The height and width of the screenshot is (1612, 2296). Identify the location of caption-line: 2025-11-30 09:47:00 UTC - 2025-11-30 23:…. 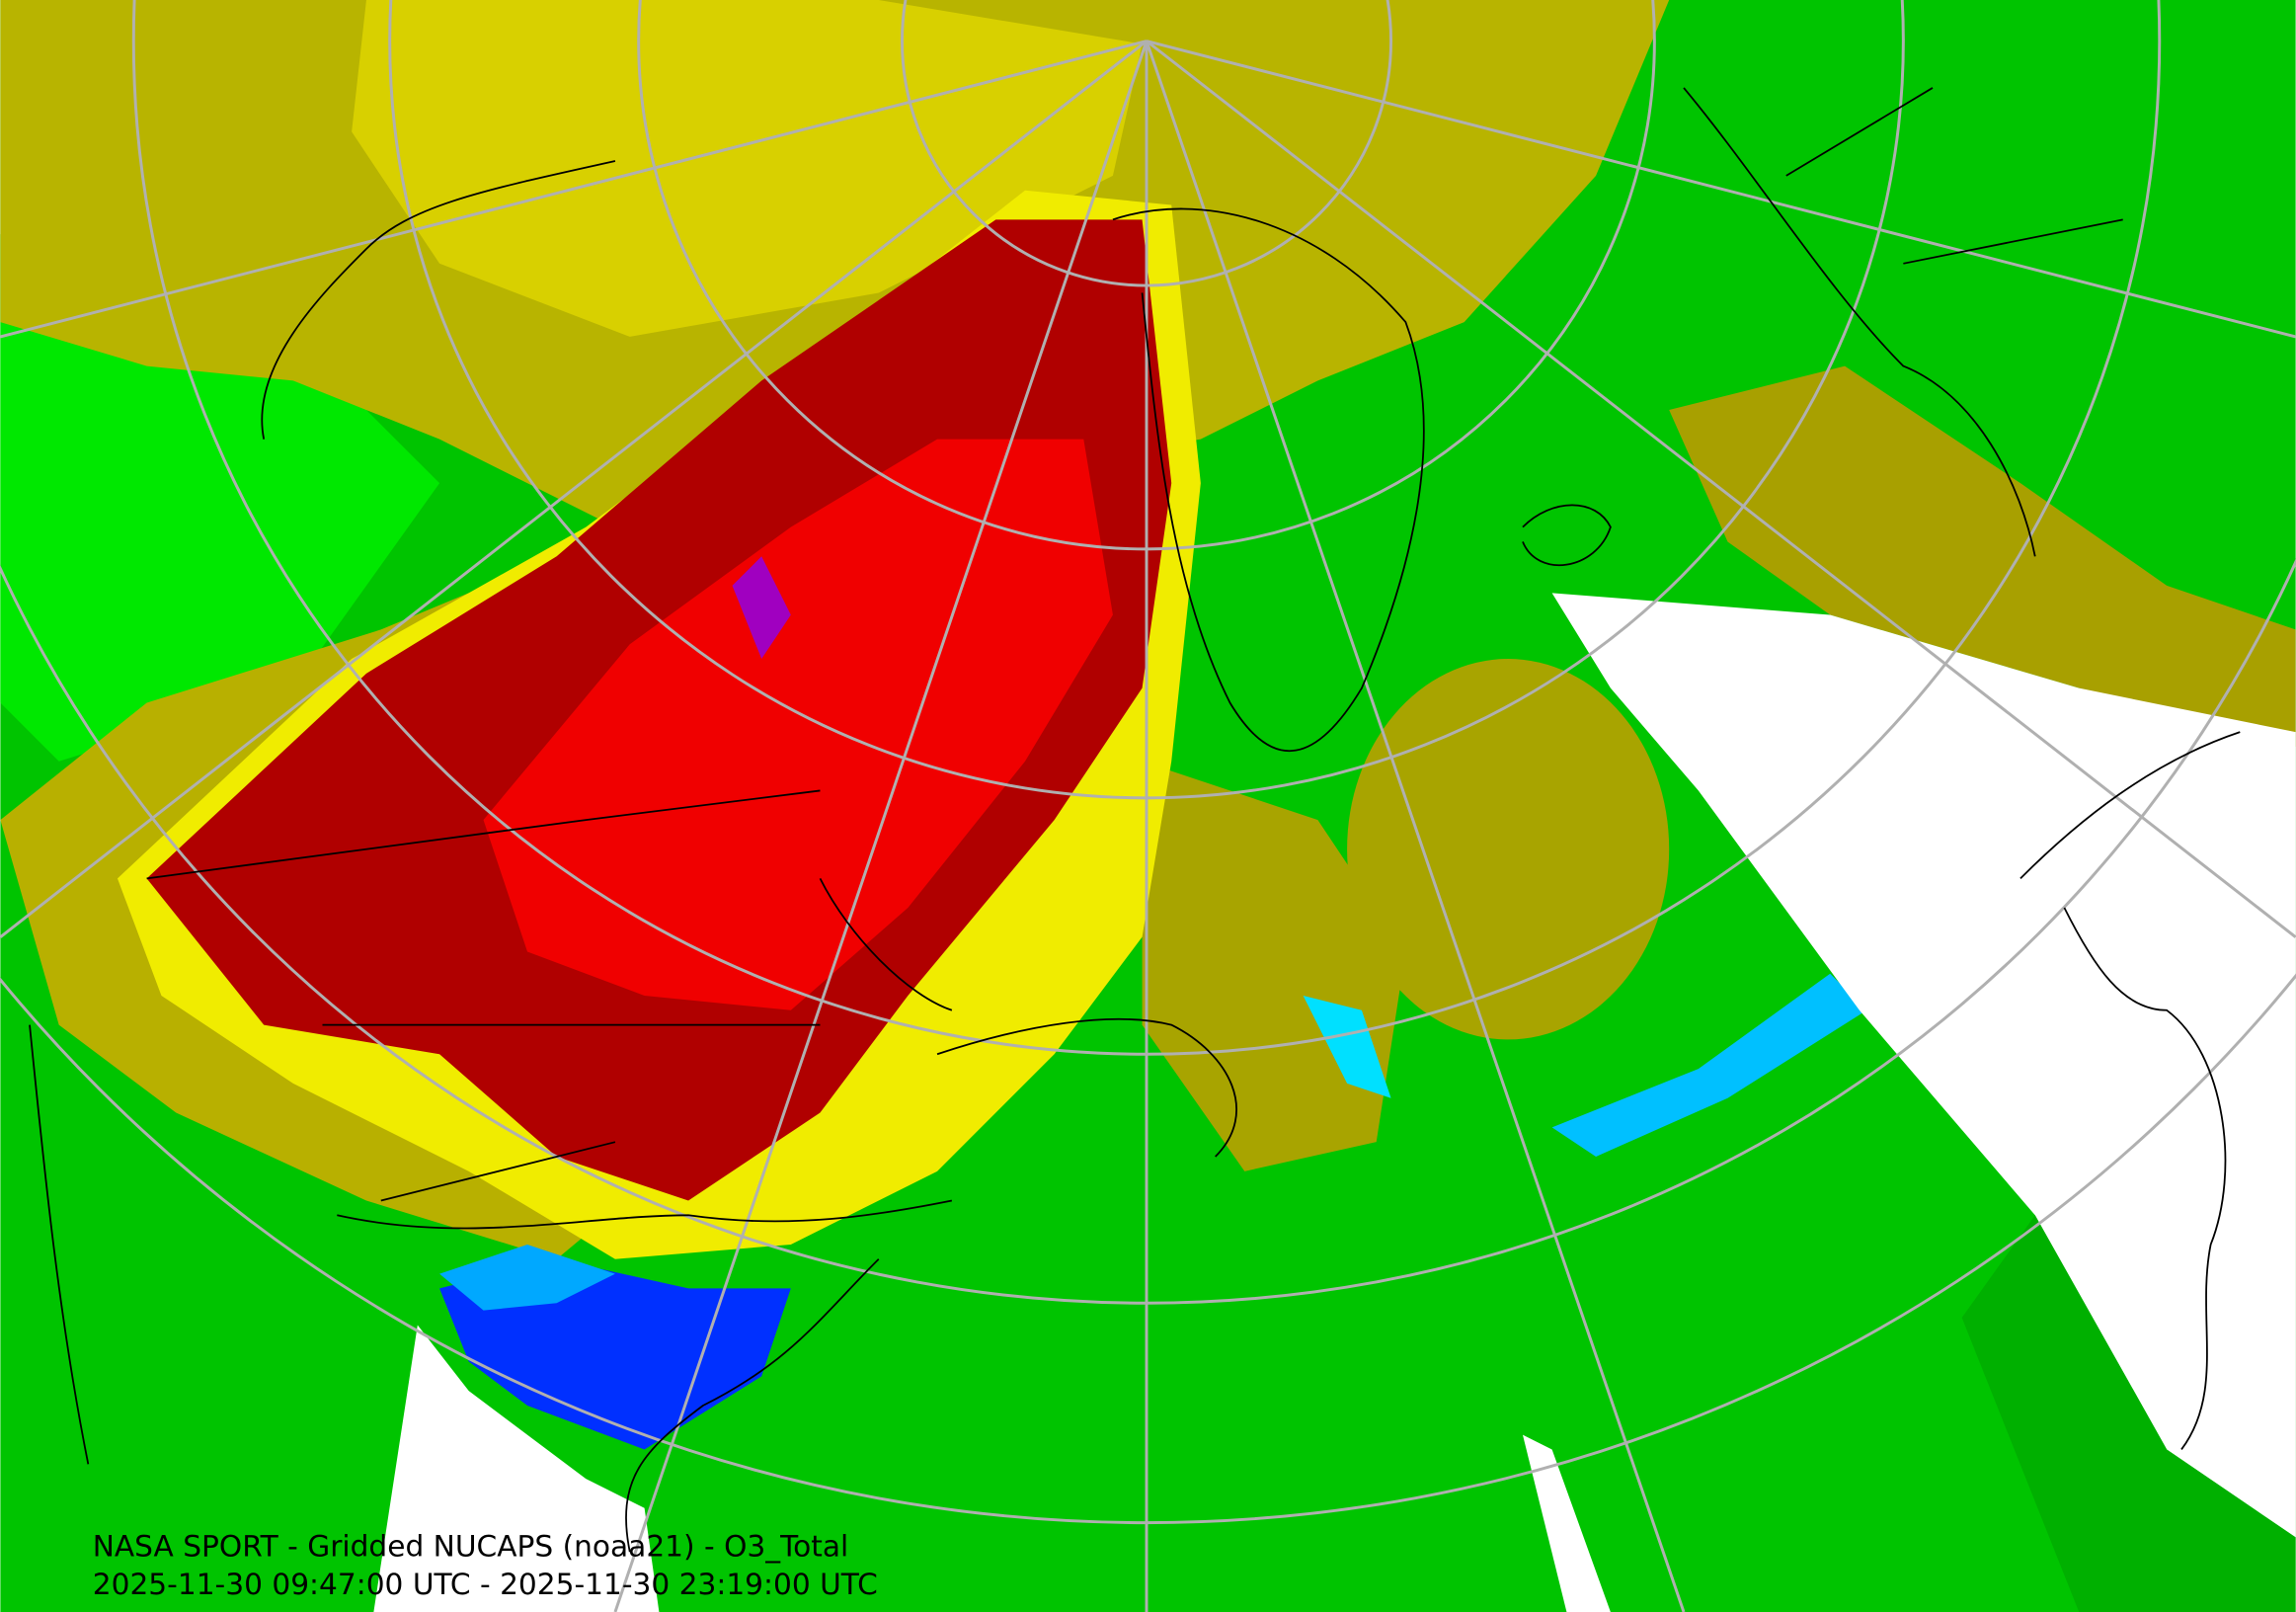
(486, 1584).